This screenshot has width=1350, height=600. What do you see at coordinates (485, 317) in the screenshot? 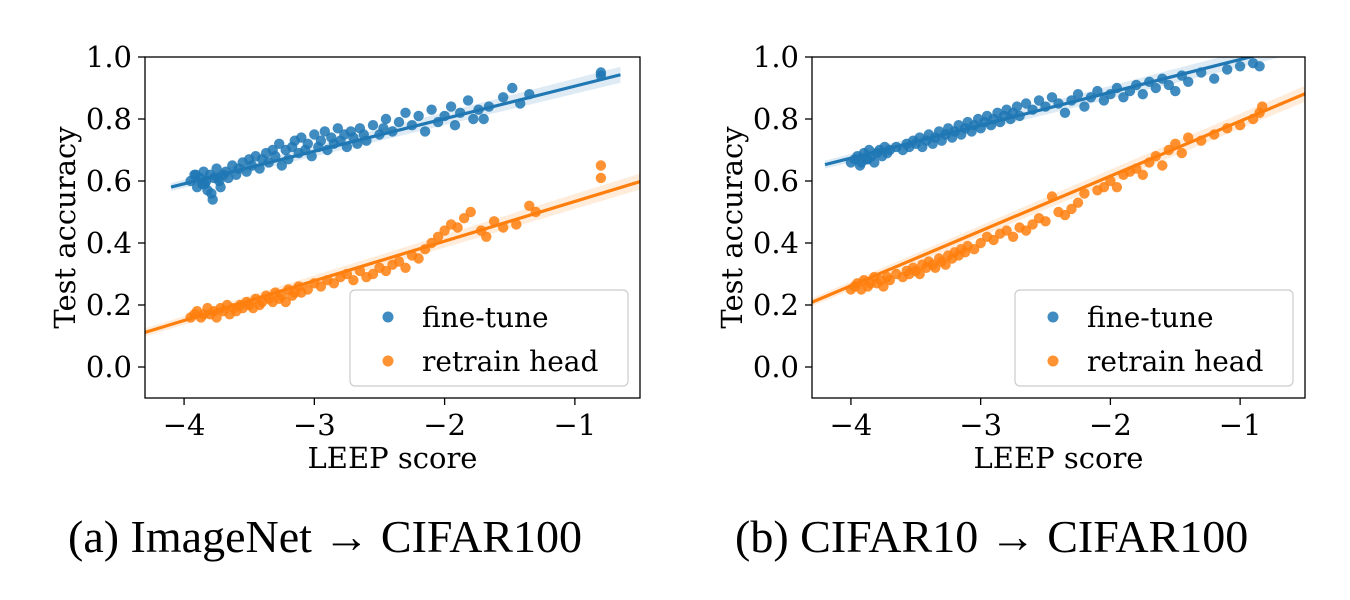
I see `legend-label: fine-tune` at bounding box center [485, 317].